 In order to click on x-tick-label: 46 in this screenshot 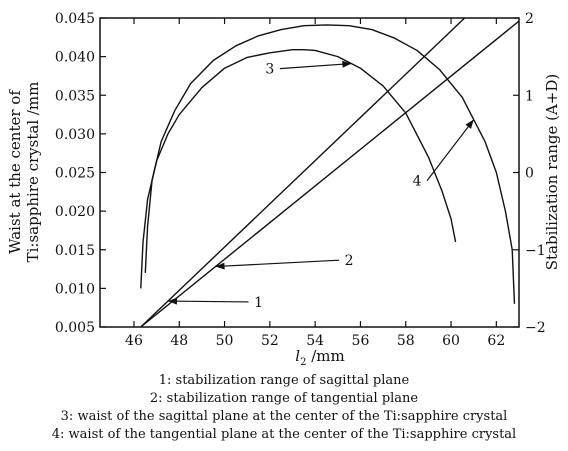, I will do `click(134, 341)`.